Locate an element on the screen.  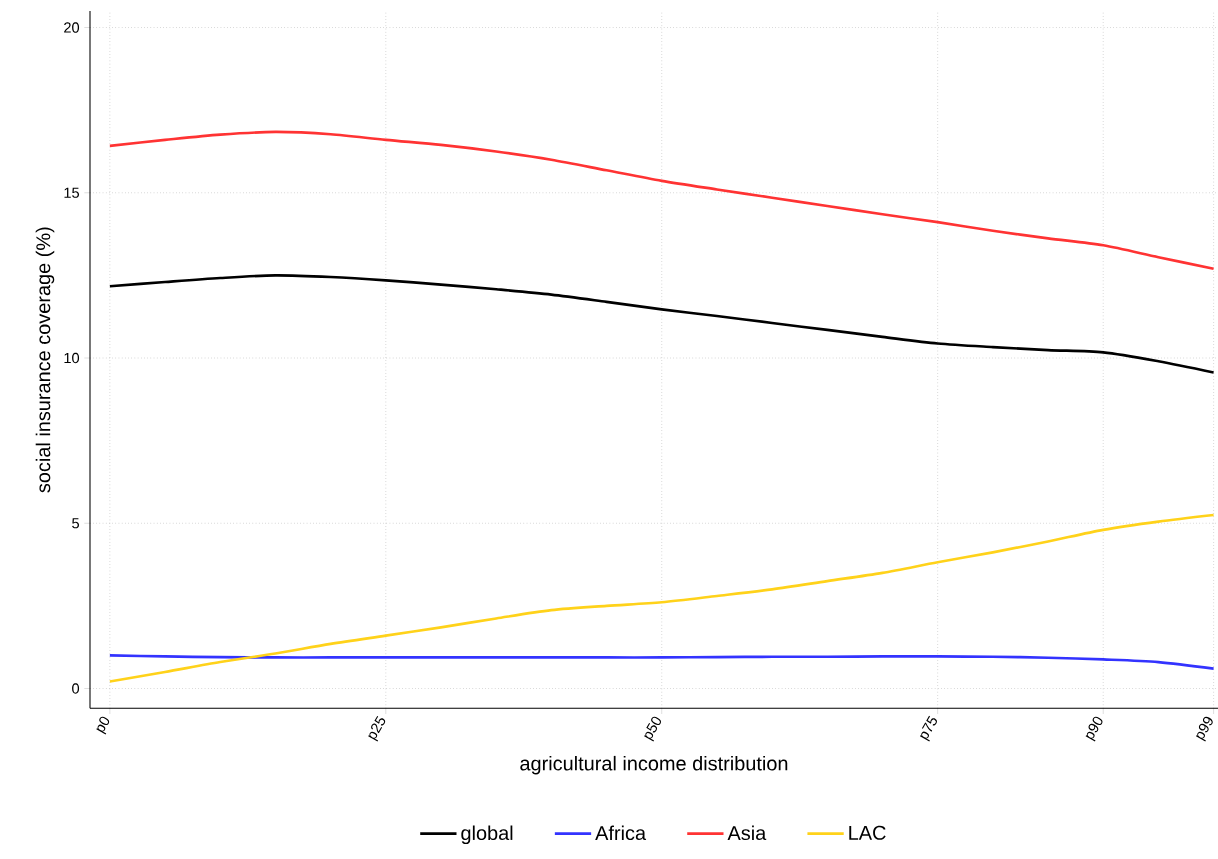
legend-label: LAC is located at coordinates (867, 832).